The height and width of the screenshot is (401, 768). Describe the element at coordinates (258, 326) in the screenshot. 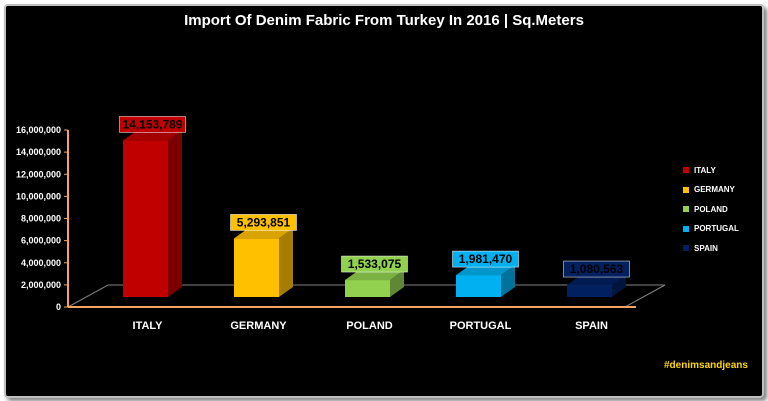

I see `x-tick-label: GERMANY` at that location.